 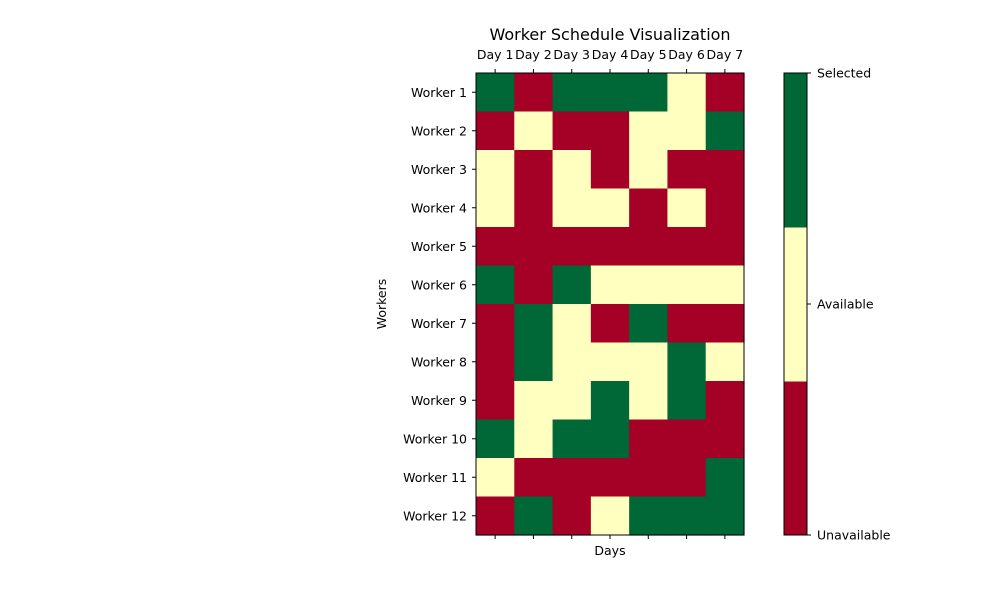 What do you see at coordinates (439, 400) in the screenshot?
I see `y-tick-label: Worker 9` at bounding box center [439, 400].